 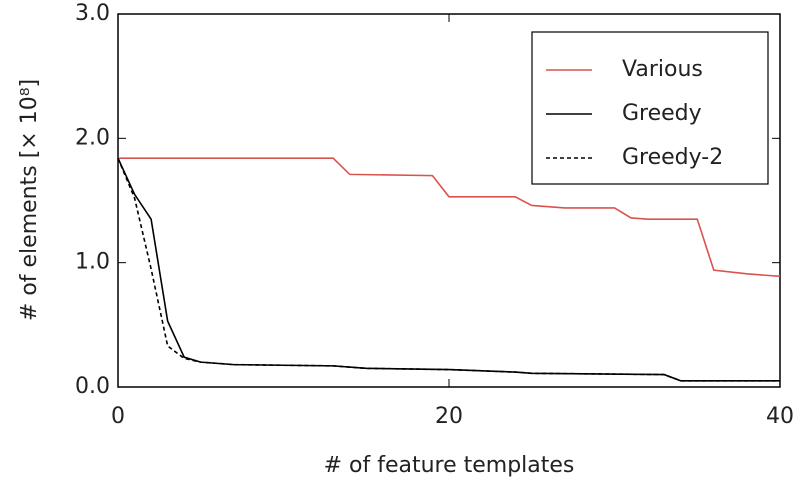 I want to click on legend-label: Greedy, so click(x=662, y=113).